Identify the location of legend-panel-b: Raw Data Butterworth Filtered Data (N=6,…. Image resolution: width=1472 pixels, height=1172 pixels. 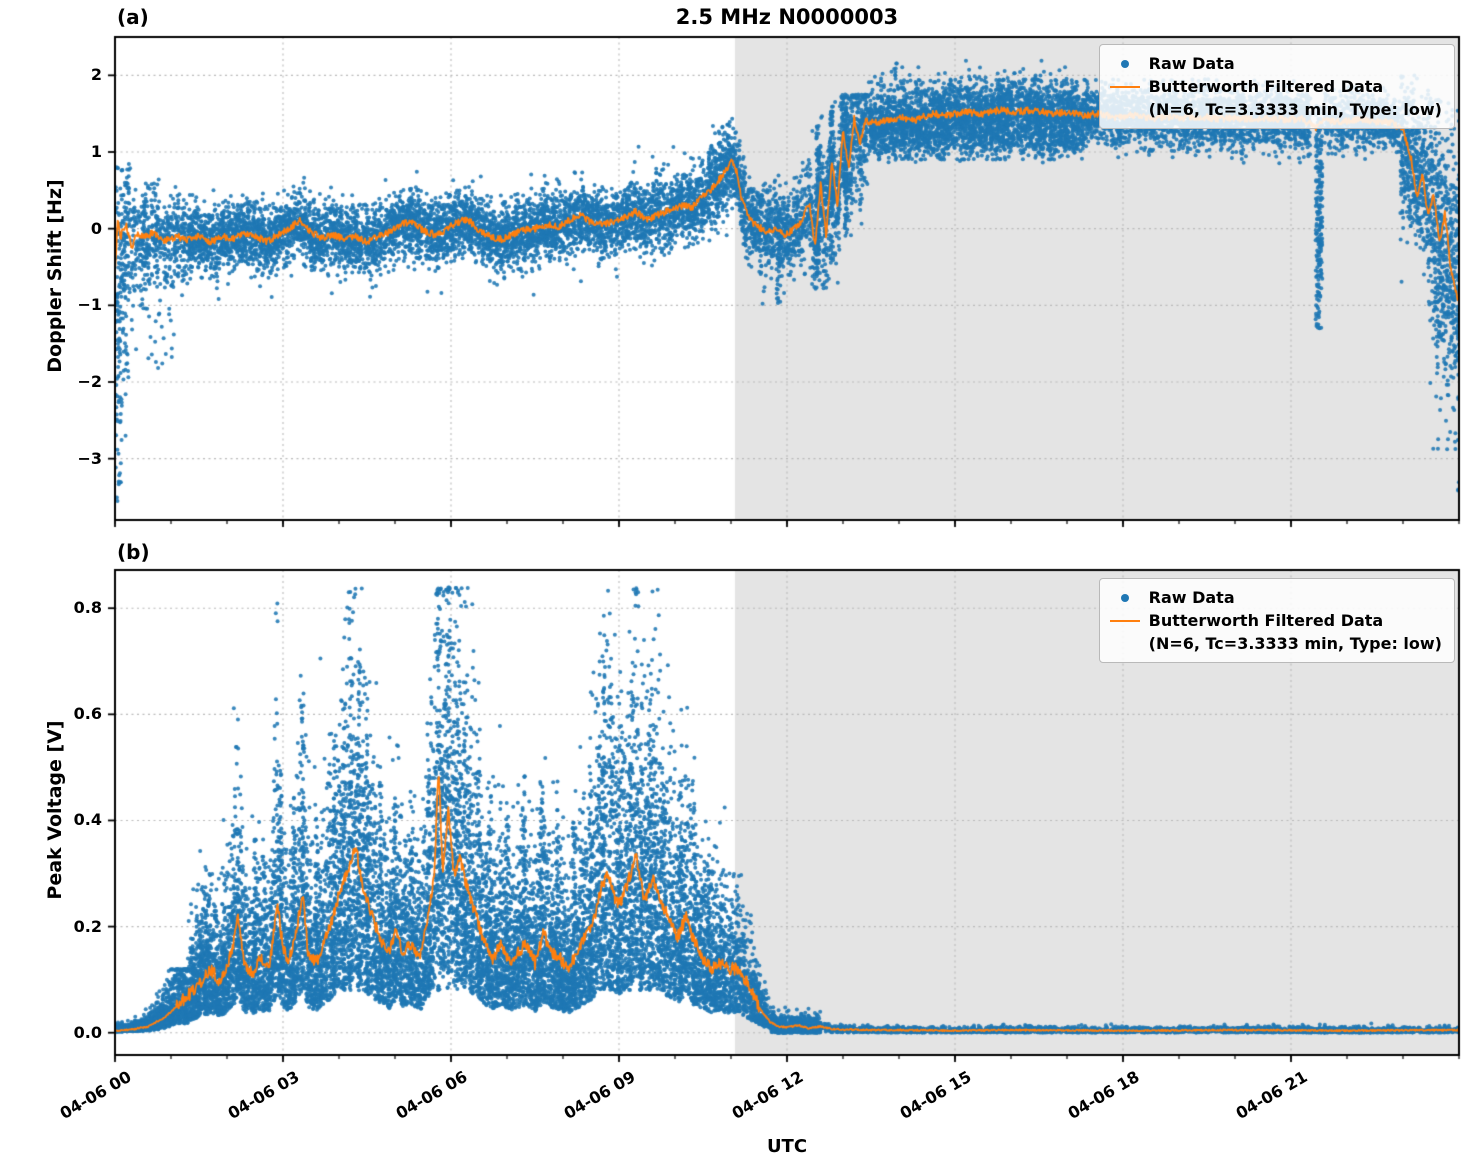
(1276, 620).